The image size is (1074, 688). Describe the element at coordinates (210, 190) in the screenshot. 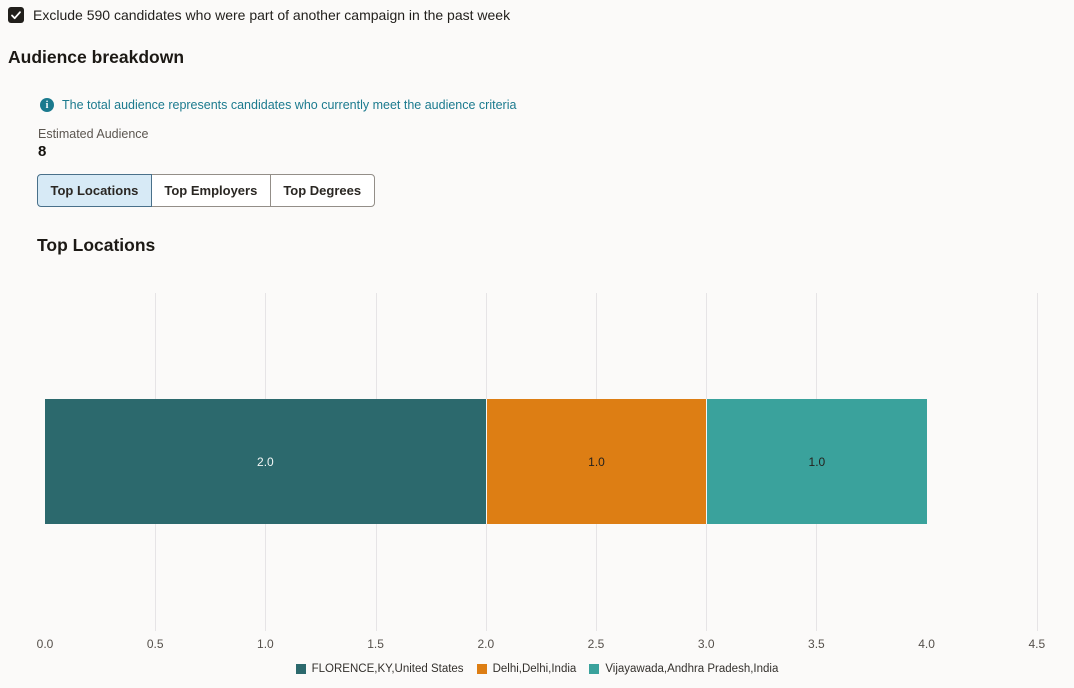

I see `tab-top-employers: Top Employers` at that location.